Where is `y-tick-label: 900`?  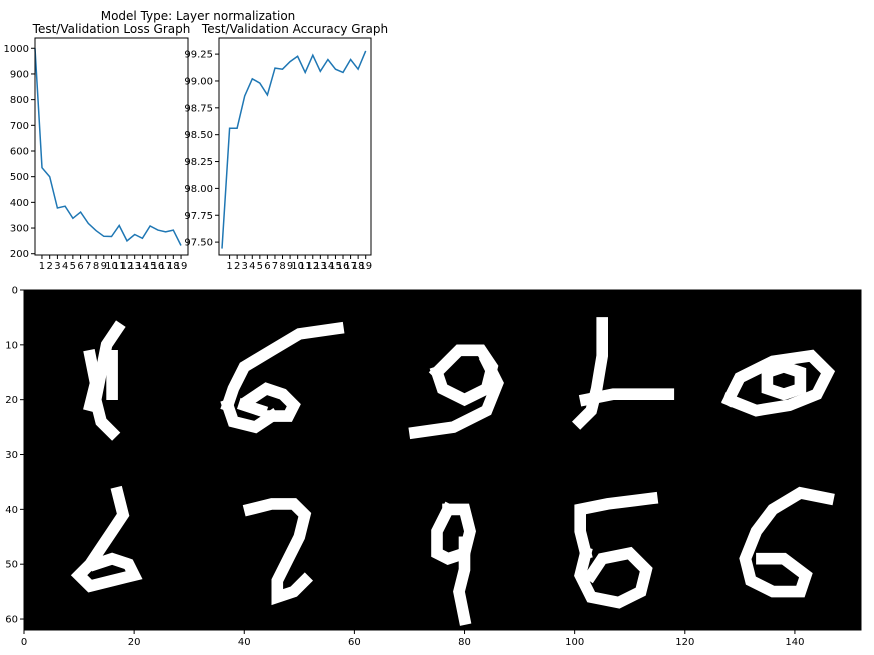 y-tick-label: 900 is located at coordinates (19, 74).